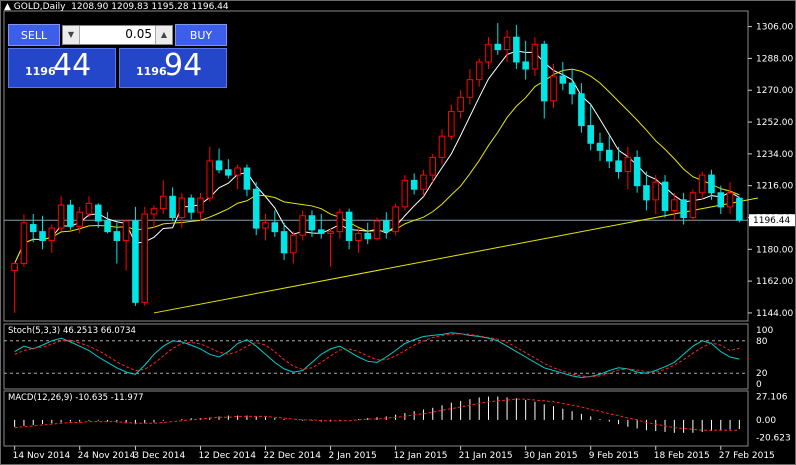 This screenshot has height=465, width=796. What do you see at coordinates (377, 414) in the screenshot?
I see `macd-signal-line` at bounding box center [377, 414].